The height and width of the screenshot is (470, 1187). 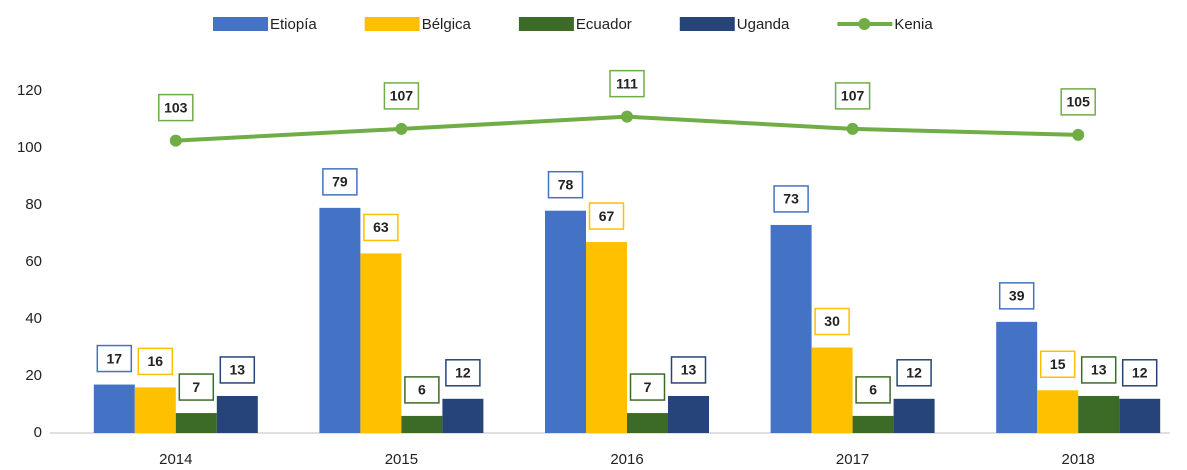 I want to click on data-label: 105, so click(x=1079, y=102).